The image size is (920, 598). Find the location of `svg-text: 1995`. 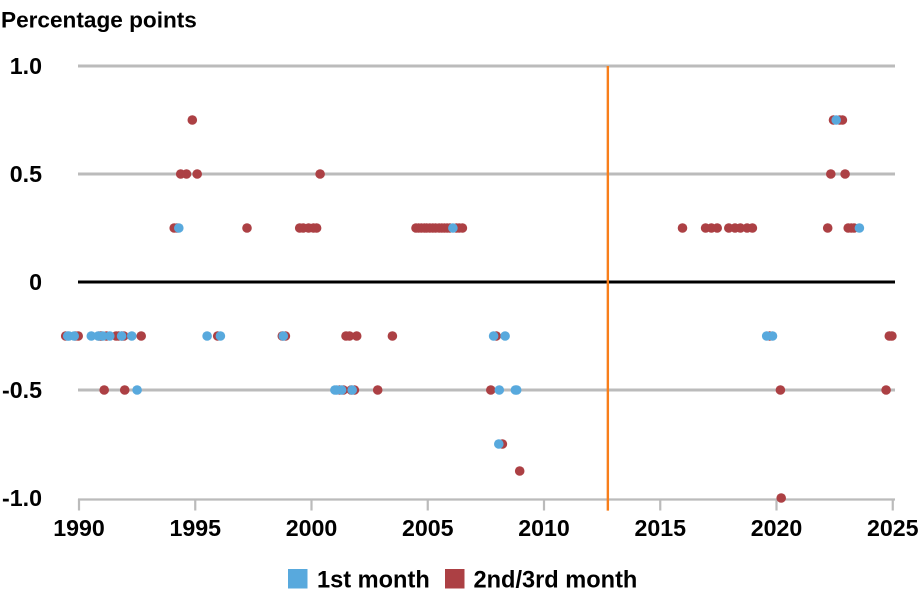

svg-text: 1995 is located at coordinates (195, 528).